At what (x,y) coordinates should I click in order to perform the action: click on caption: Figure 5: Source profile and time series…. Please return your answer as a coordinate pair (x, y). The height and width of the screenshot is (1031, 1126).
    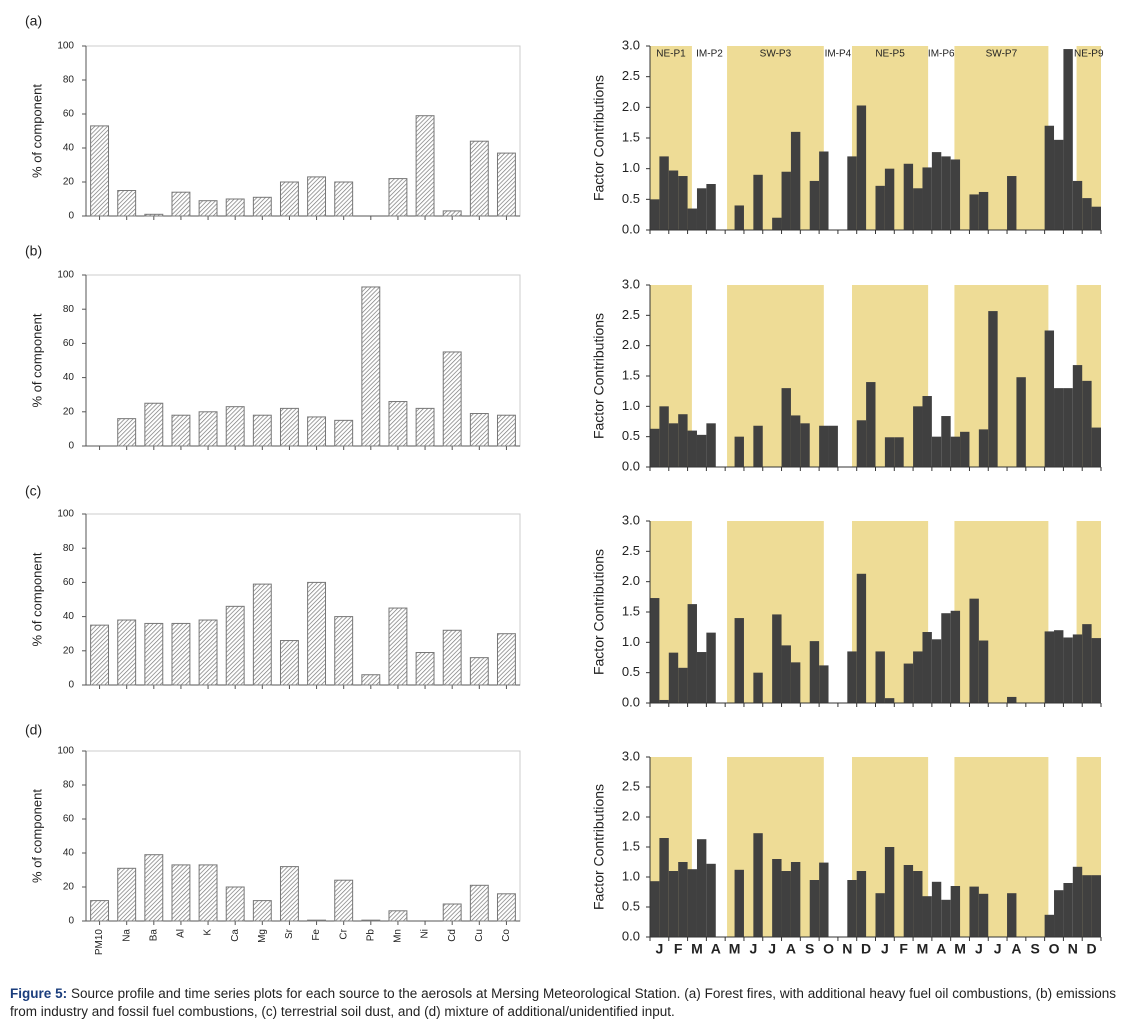
    Looking at the image, I should click on (563, 1003).